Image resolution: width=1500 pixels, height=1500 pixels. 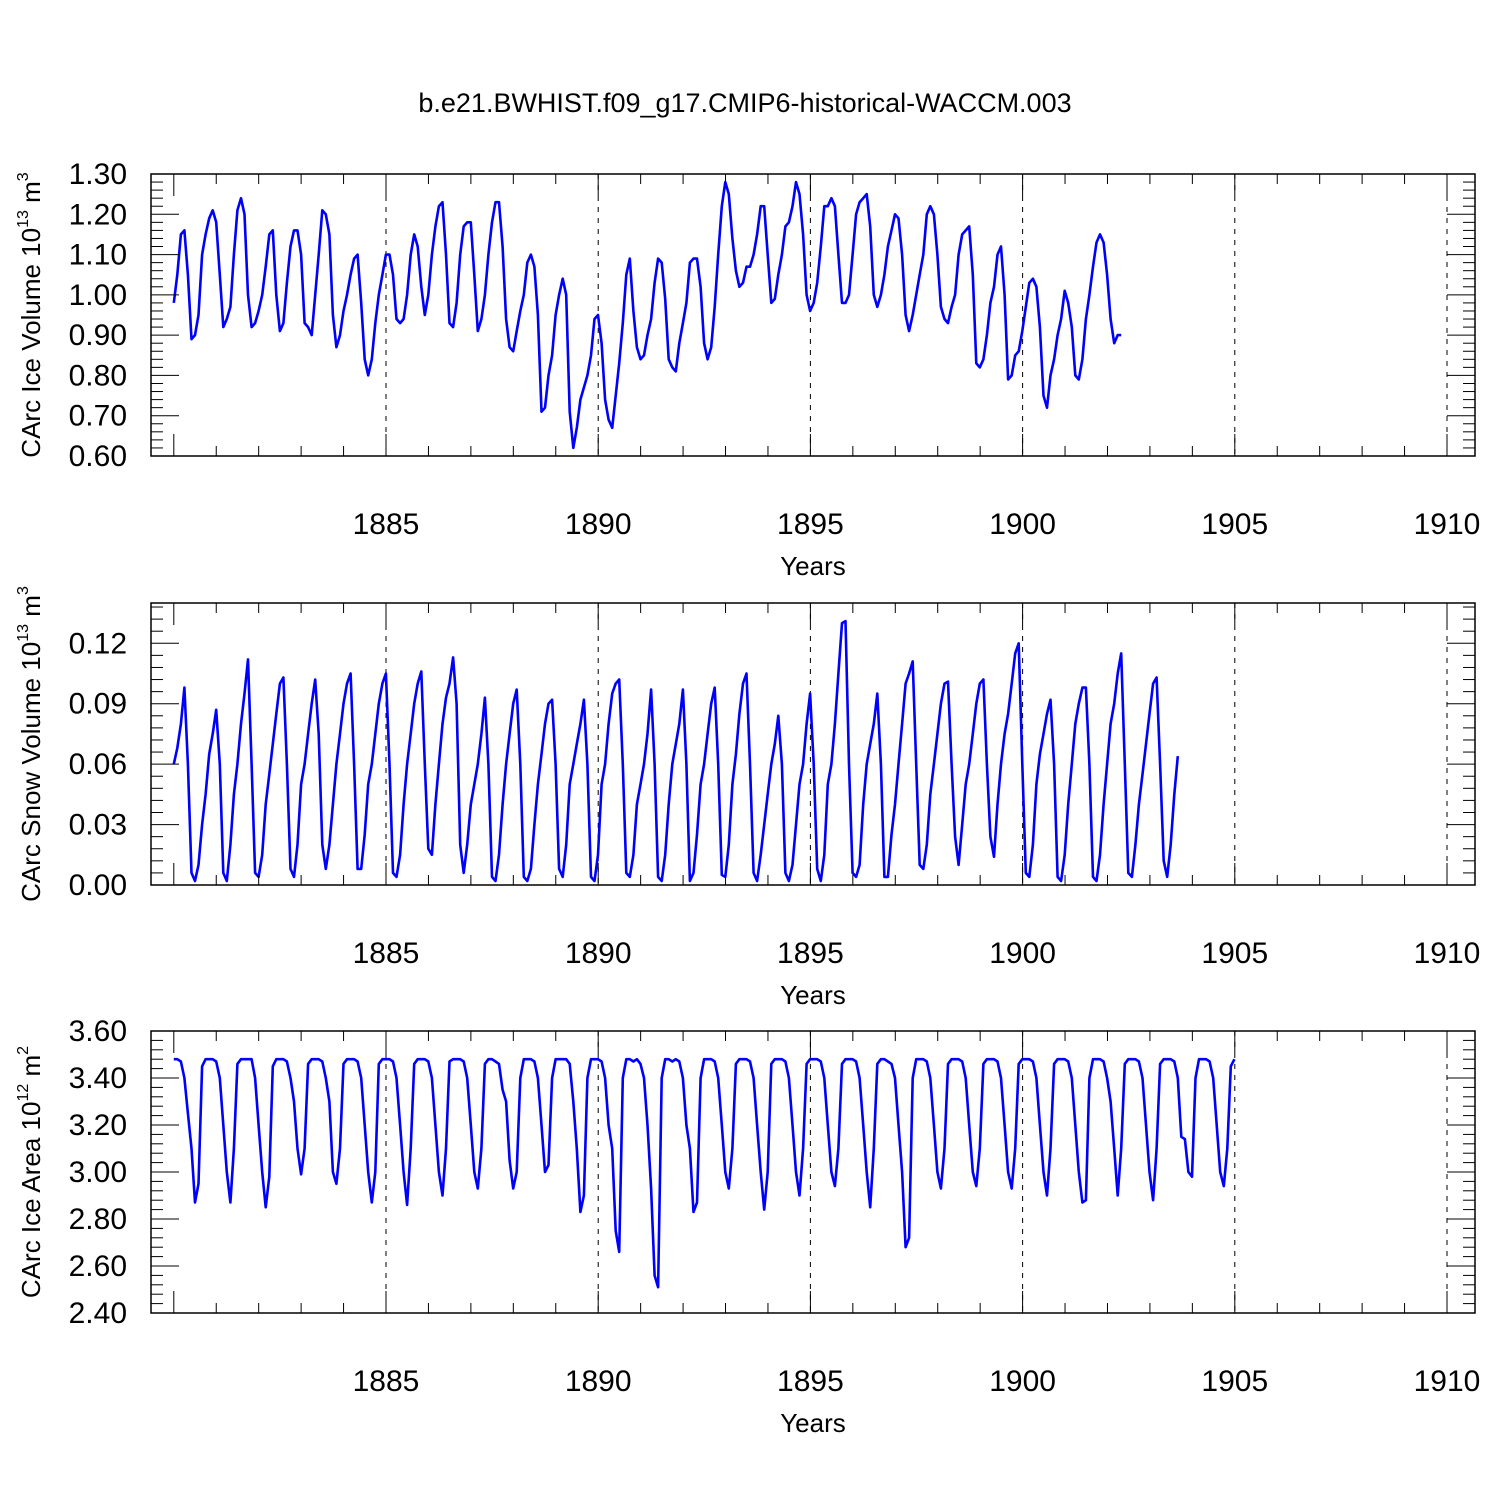 What do you see at coordinates (98, 335) in the screenshot?
I see `y-tick-label: 0.90` at bounding box center [98, 335].